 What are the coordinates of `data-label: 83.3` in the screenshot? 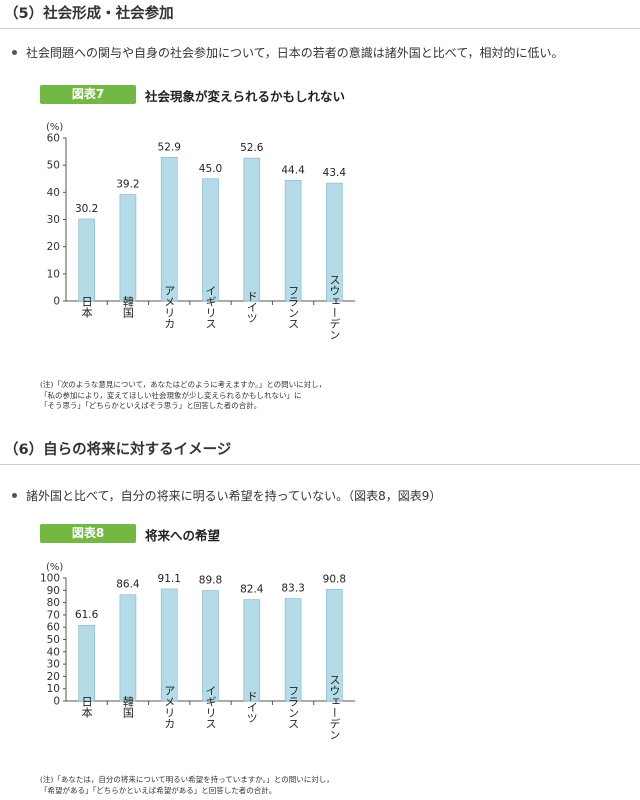 It's located at (292, 589).